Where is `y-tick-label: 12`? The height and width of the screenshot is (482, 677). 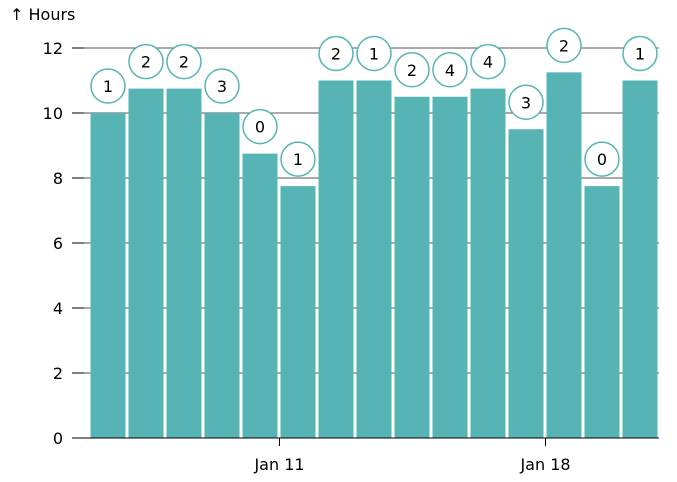
y-tick-label: 12 is located at coordinates (53, 48).